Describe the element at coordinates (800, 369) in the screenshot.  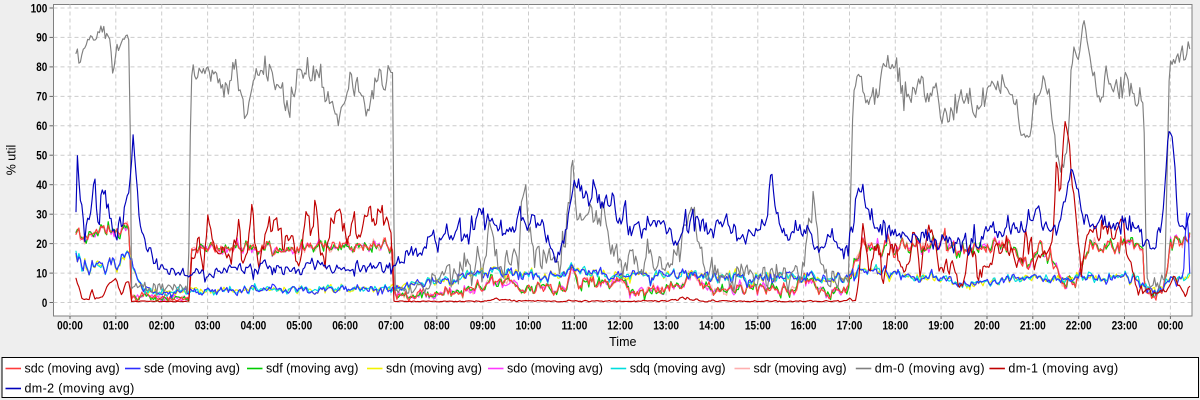
I see `svg-text: sdr (moving avg)` at that location.